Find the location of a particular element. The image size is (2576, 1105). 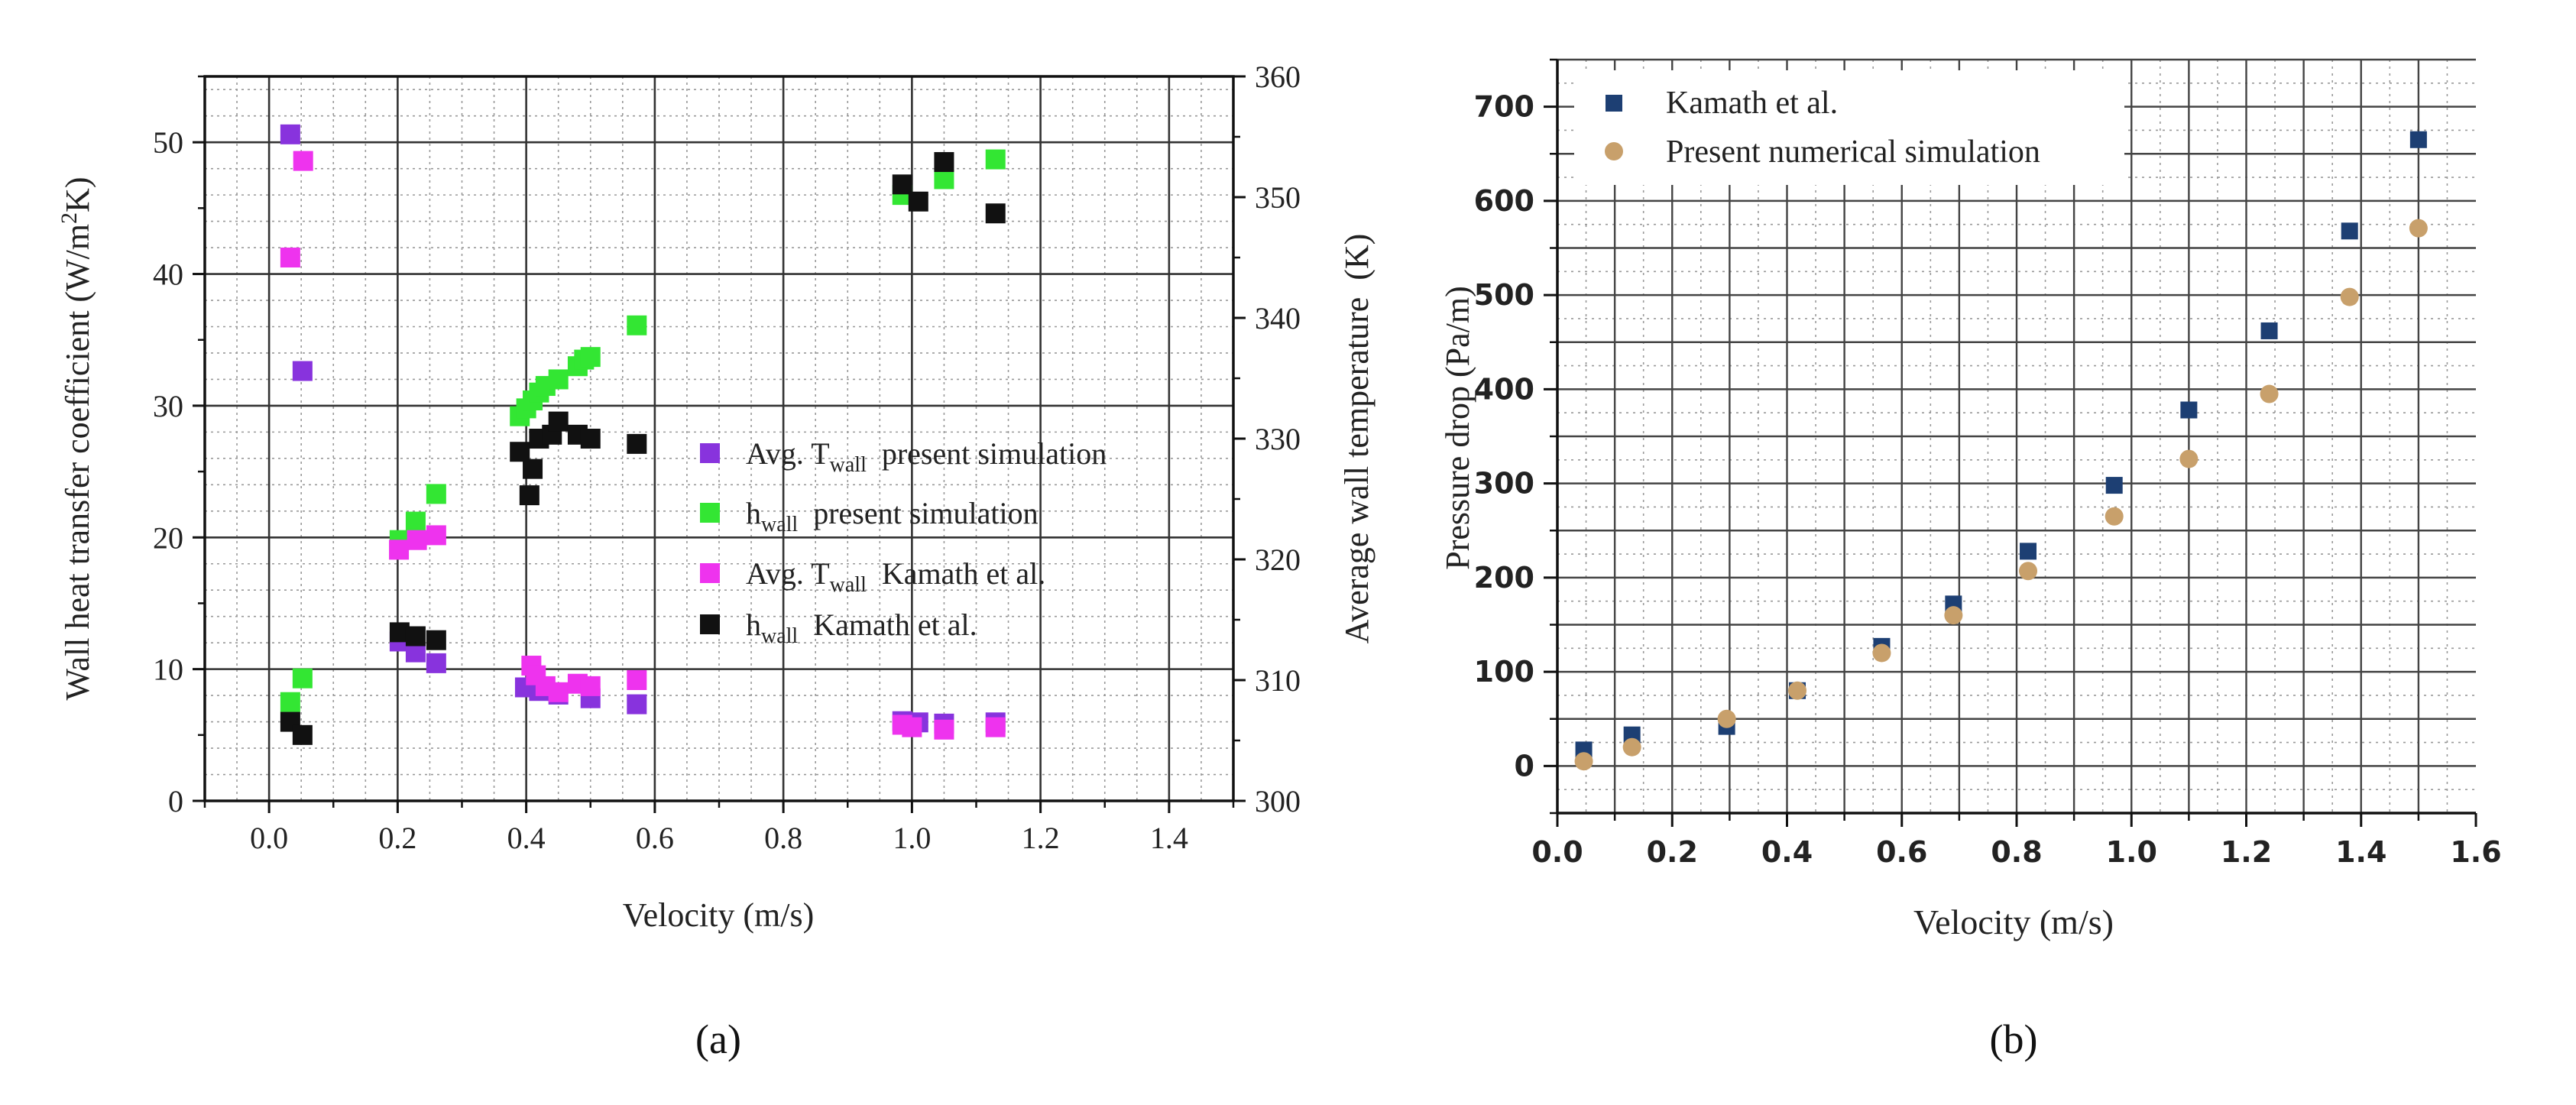

panel-a-y2-tick-label: 360 is located at coordinates (1278, 77).